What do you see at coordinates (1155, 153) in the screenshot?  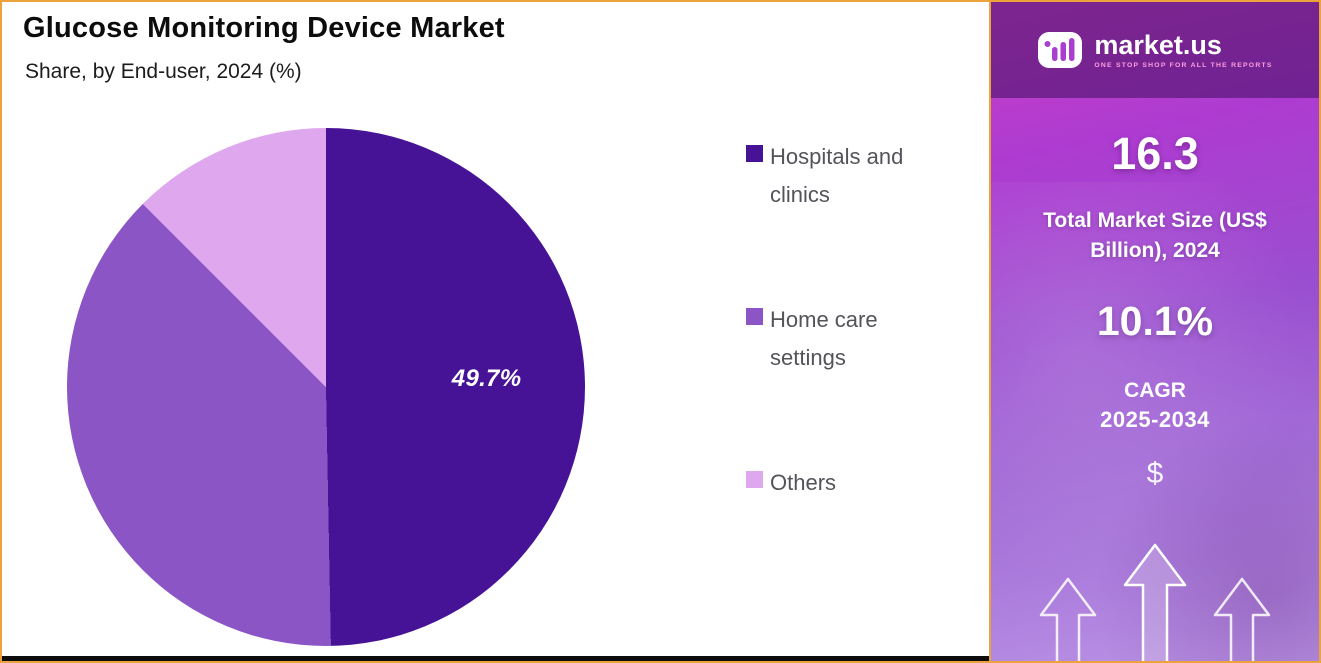 I see `market-size-value: 16.3` at bounding box center [1155, 153].